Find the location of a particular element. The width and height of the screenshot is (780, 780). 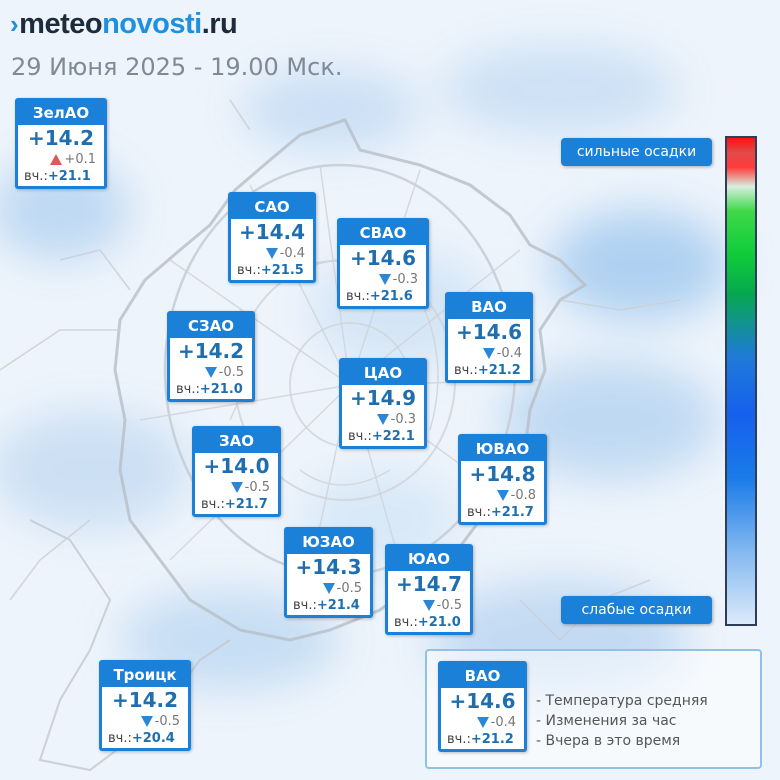

district-card-sao: САО +14.4 -0.4 вч.:+21.5 is located at coordinates (272, 237).